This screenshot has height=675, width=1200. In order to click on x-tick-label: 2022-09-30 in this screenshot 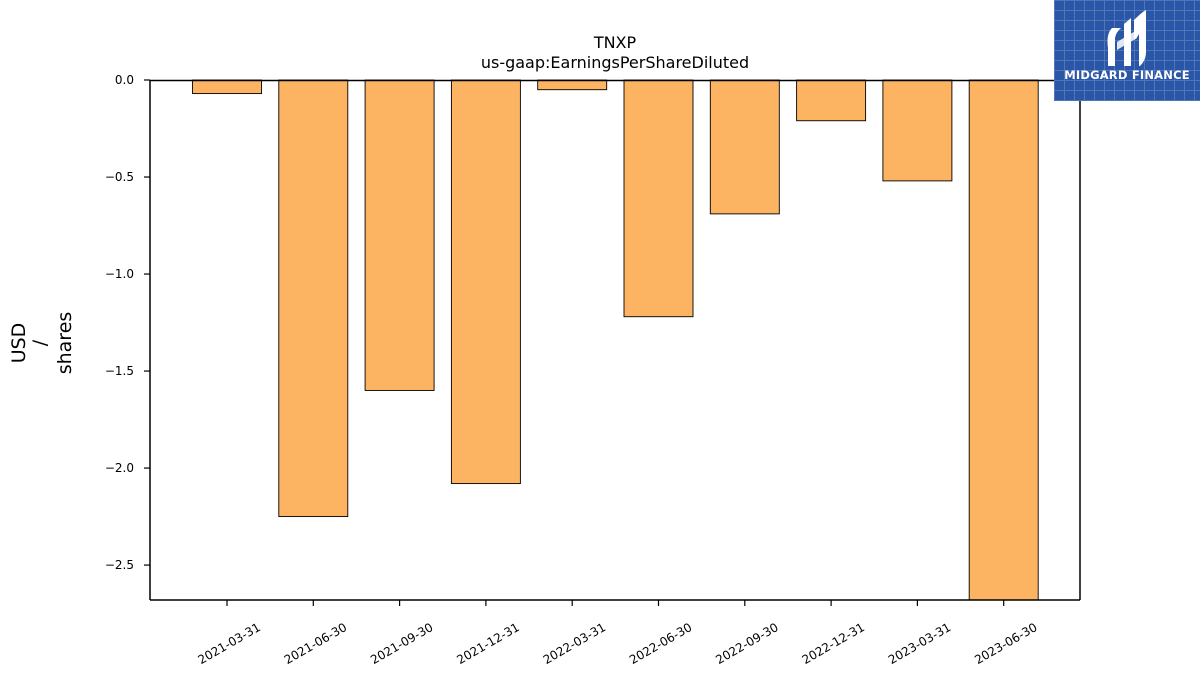, I will do `click(746, 643)`.